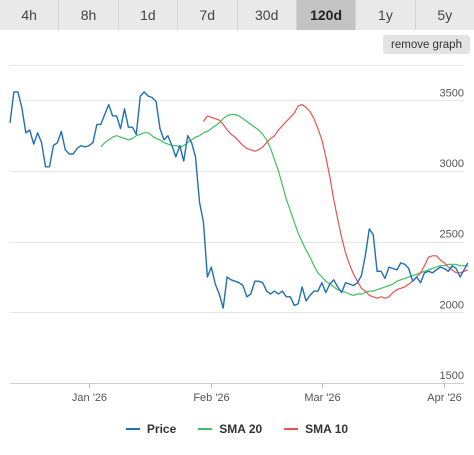 The image size is (474, 455). What do you see at coordinates (452, 93) in the screenshot?
I see `y-tick-label: 3500` at bounding box center [452, 93].